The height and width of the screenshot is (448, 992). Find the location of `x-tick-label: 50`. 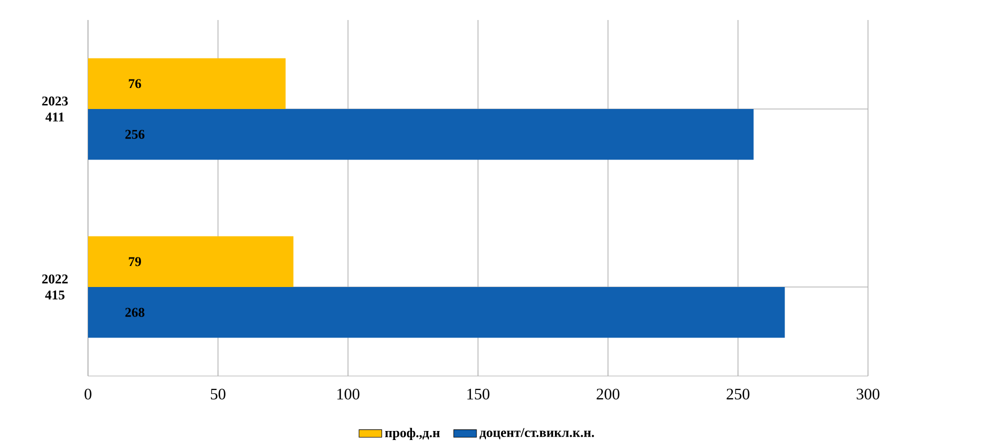

x-tick-label: 50 is located at coordinates (218, 394).